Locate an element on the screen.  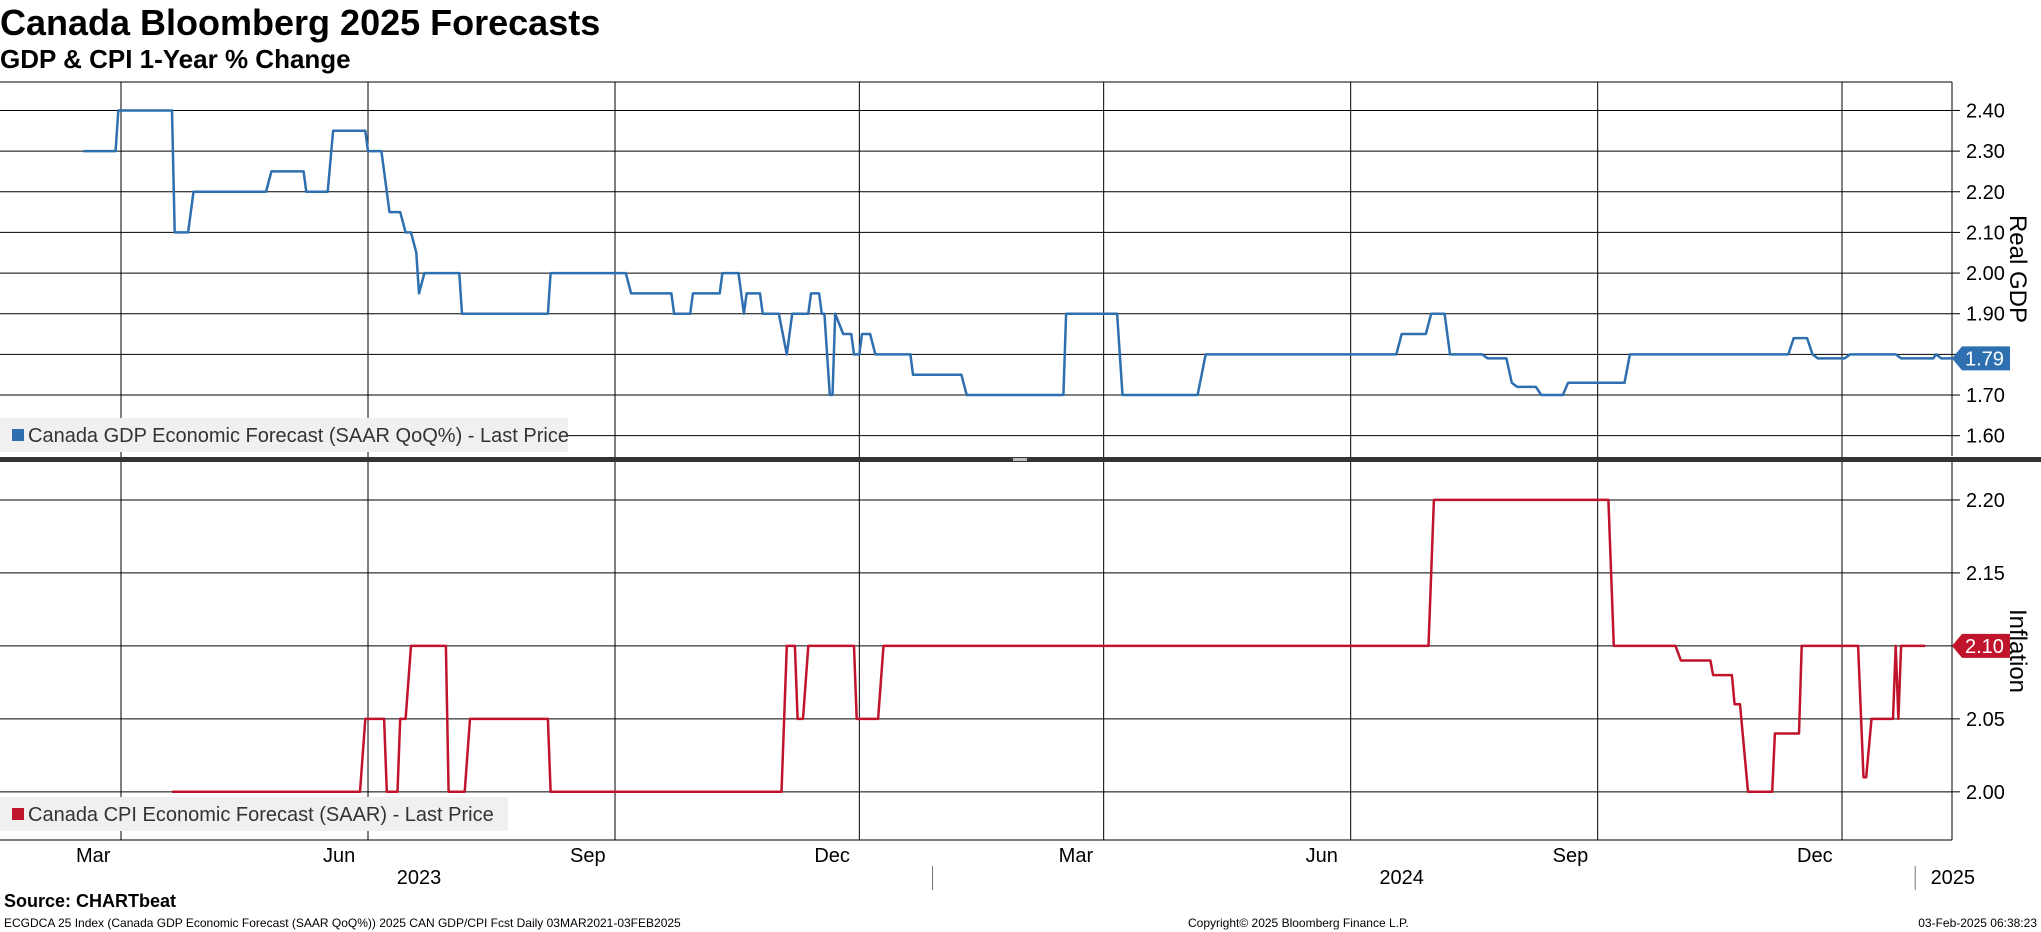
chart-subtitle: GDP & CPI 1-Year % Change is located at coordinates (175, 59).